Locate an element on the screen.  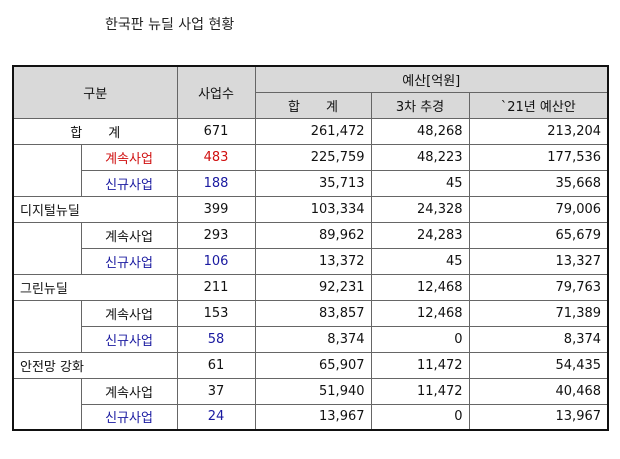
supp3-cell: 48,223 is located at coordinates (420, 157).